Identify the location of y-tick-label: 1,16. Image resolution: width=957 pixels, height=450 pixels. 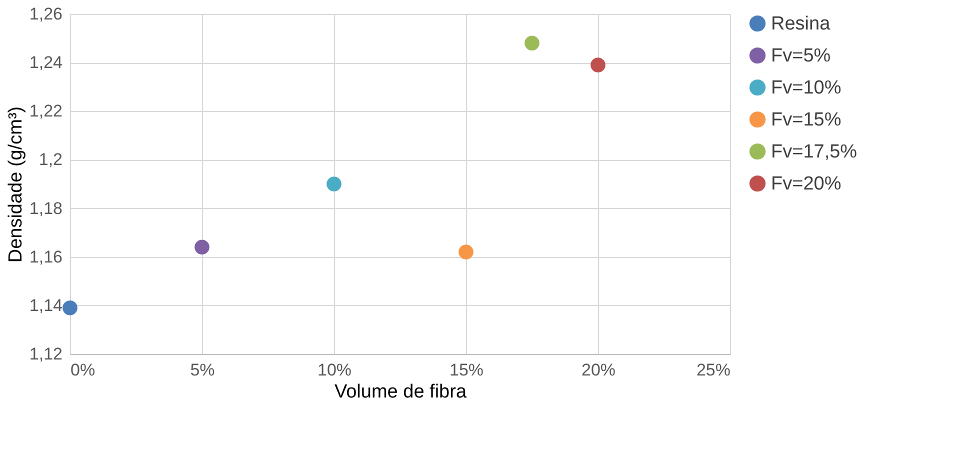
(45, 256).